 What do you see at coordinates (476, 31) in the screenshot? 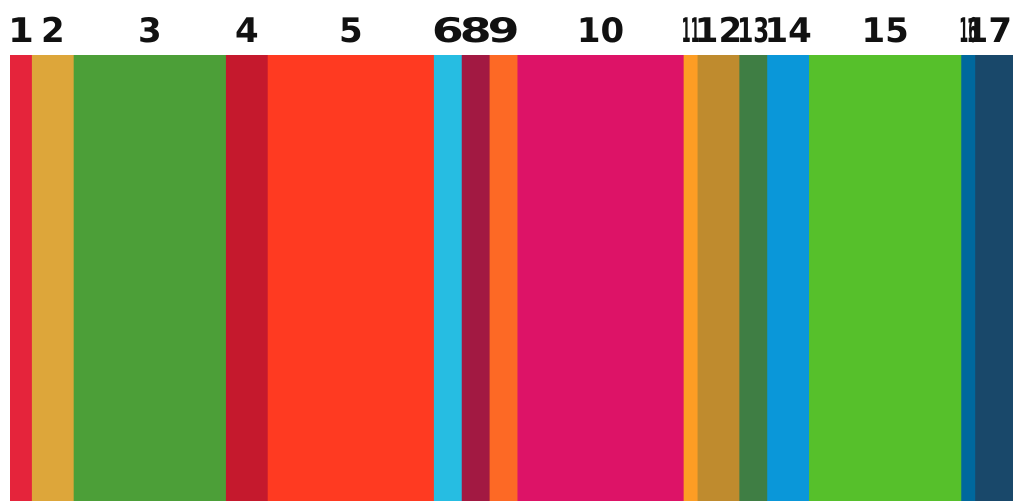
I see `segment-label-8: 8` at bounding box center [476, 31].